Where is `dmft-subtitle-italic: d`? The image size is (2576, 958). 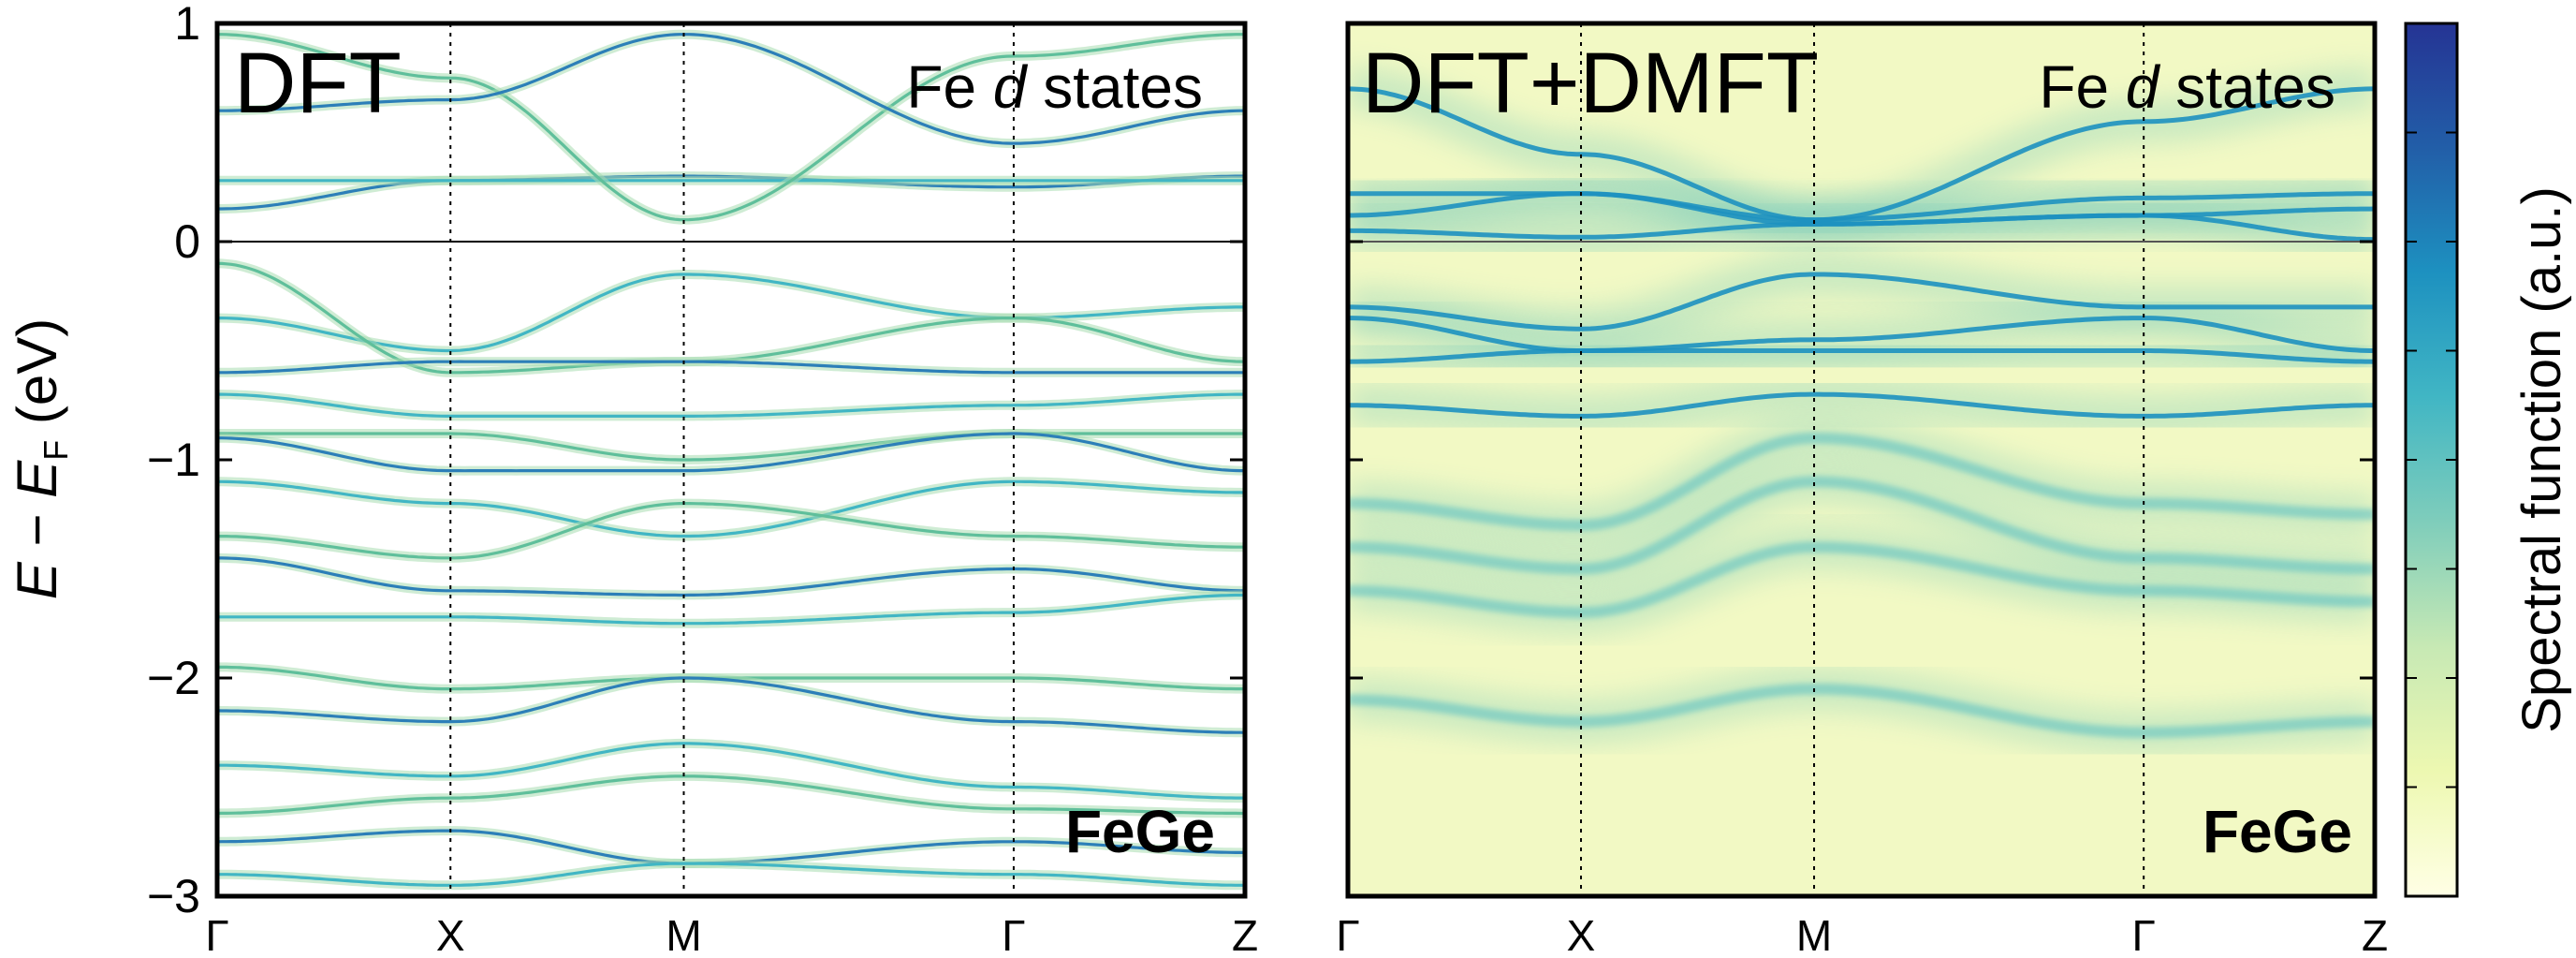
dmft-subtitle-italic: d is located at coordinates (2143, 87).